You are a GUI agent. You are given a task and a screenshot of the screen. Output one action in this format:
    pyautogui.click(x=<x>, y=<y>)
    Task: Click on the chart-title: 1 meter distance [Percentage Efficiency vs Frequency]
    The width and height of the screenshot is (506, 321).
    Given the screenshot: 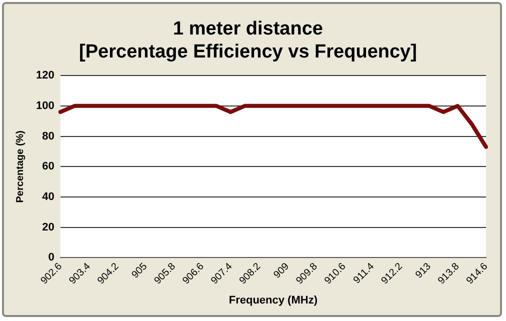 What is the action you would take?
    pyautogui.click(x=248, y=40)
    